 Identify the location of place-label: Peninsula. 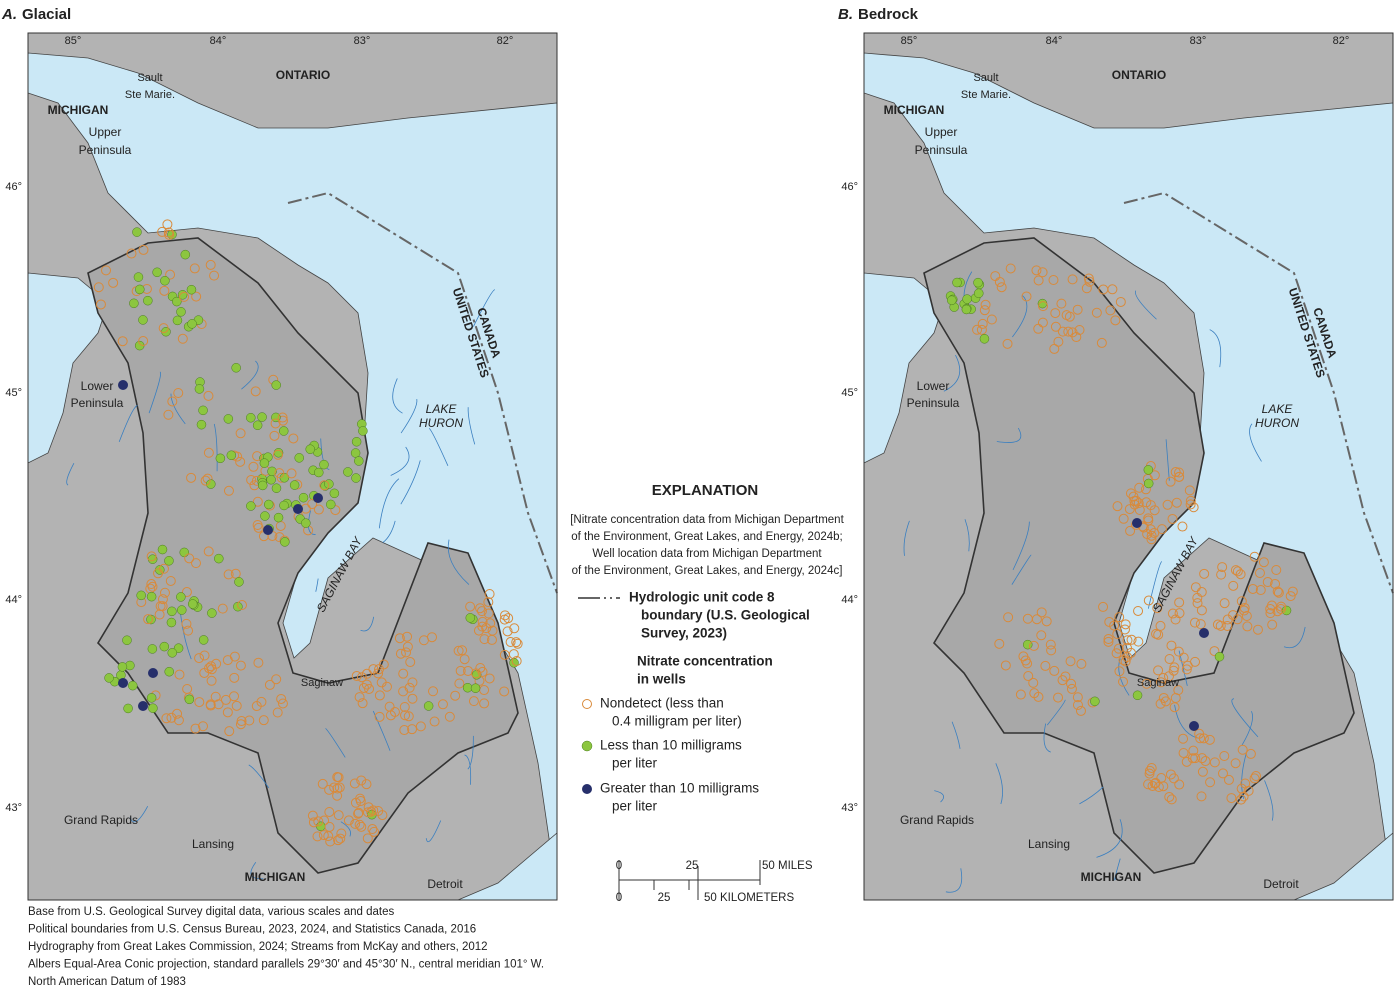
(933, 403).